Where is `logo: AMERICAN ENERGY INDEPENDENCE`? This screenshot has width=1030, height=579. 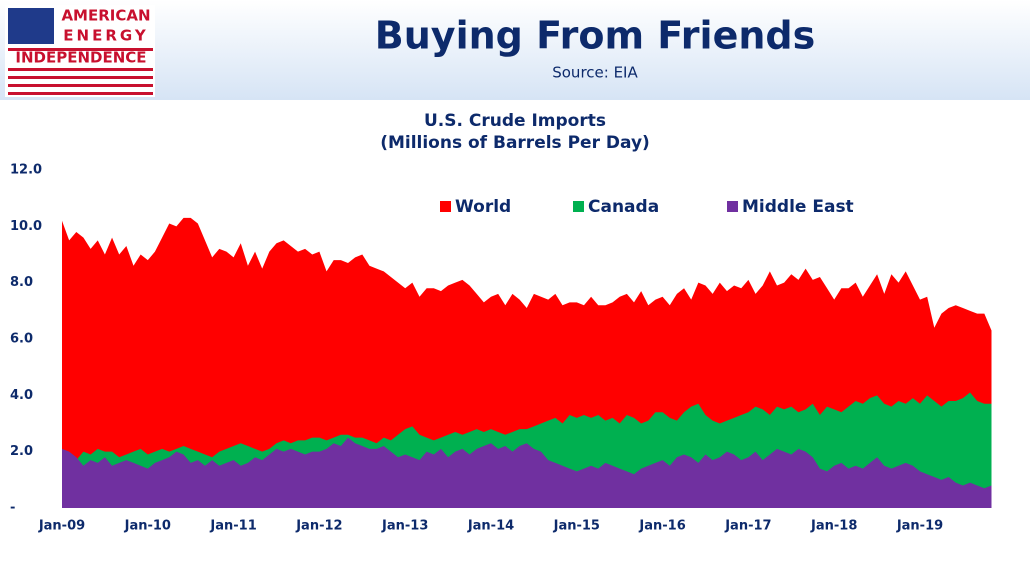
logo: AMERICAN ENERGY INDEPENDENCE is located at coordinates (80, 51).